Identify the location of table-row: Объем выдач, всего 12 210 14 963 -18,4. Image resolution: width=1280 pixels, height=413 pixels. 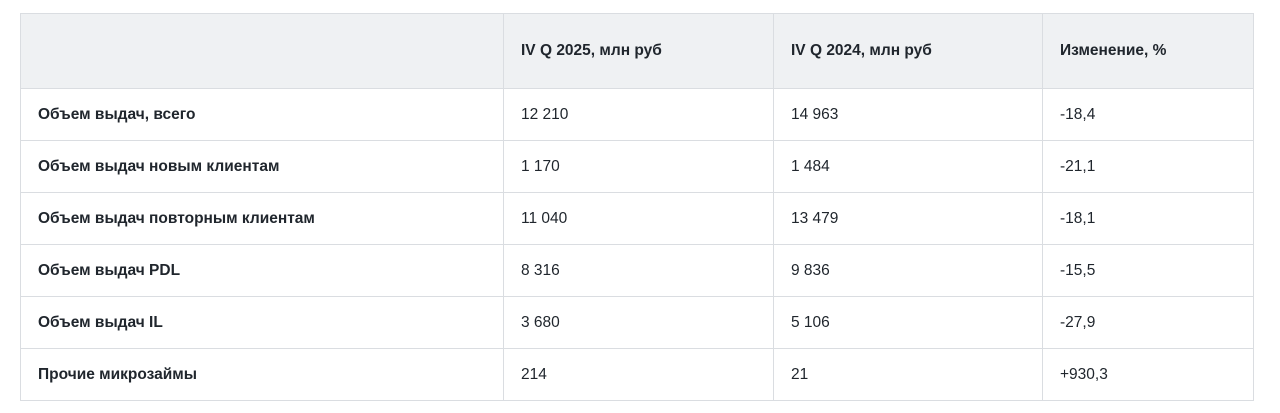
(637, 114).